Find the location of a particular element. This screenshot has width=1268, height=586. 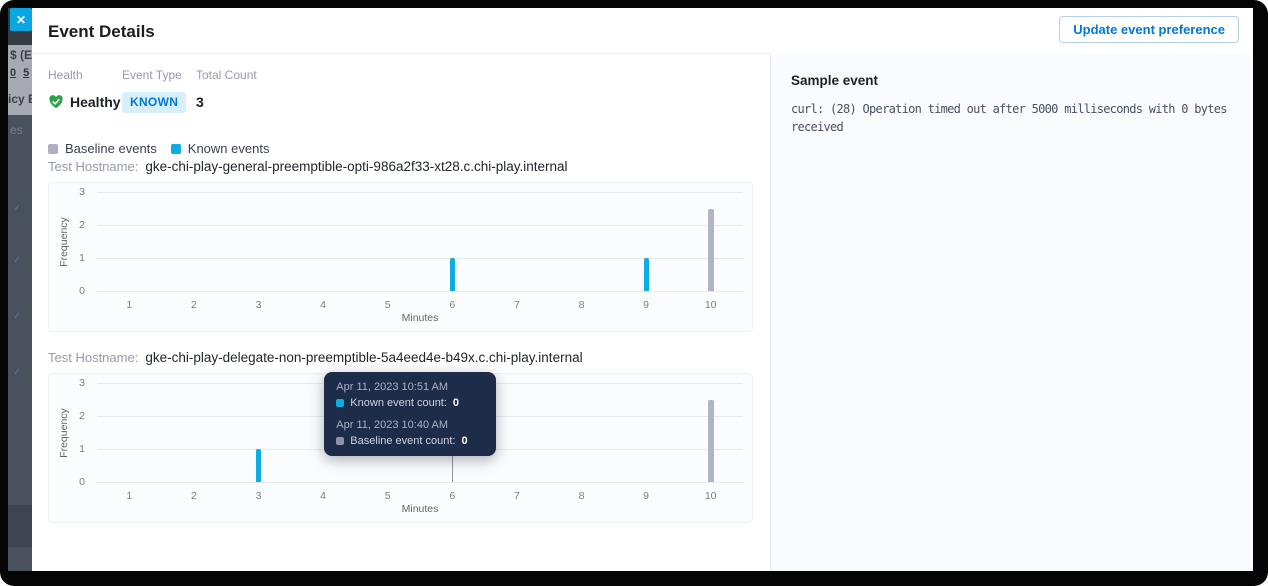

total-count-value: 3 is located at coordinates (200, 102).